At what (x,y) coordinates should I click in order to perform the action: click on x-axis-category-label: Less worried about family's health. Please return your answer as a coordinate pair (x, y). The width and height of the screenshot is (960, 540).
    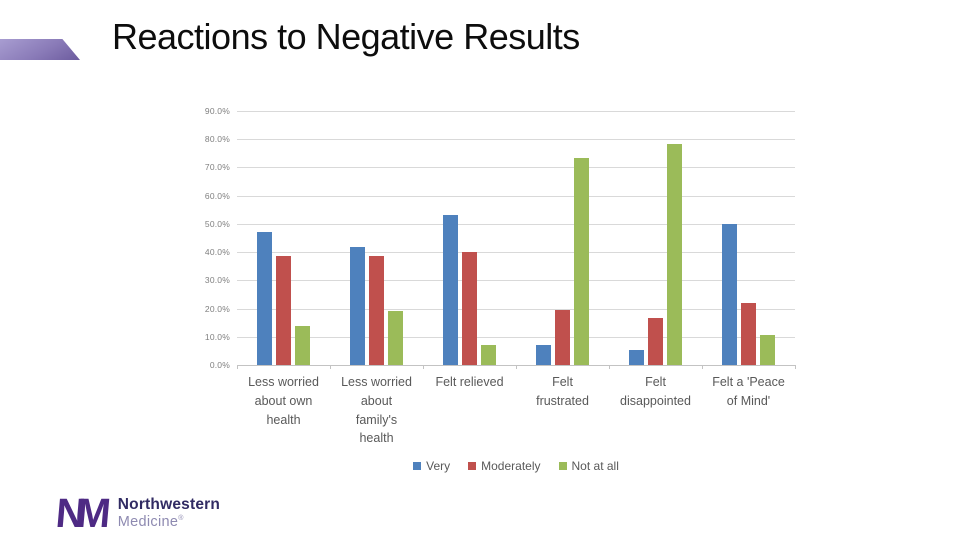
    Looking at the image, I should click on (376, 410).